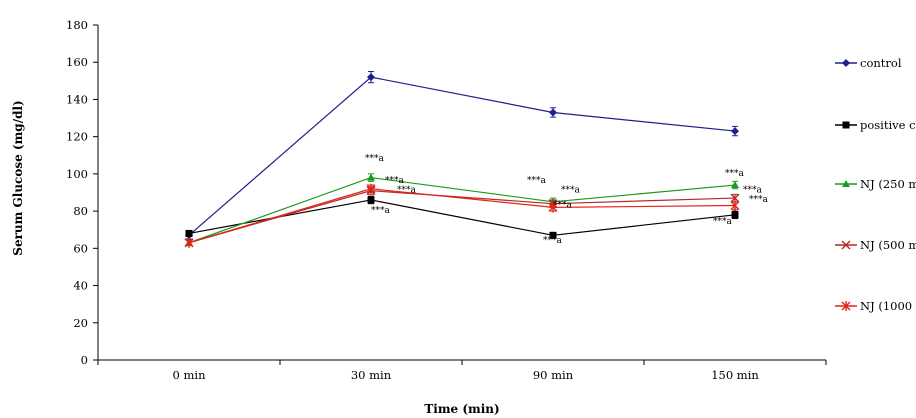  What do you see at coordinates (18, 177) in the screenshot?
I see `y-axis-title: Serum Glucose (mg/dl)` at bounding box center [18, 177].